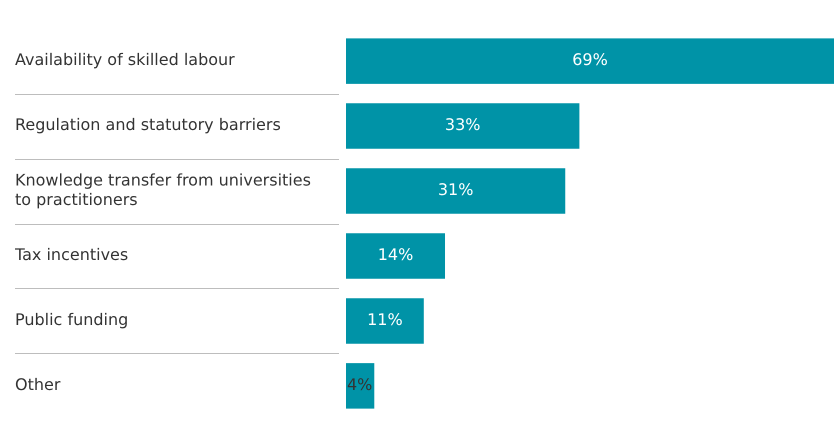  Describe the element at coordinates (163, 189) in the screenshot. I see `y-tick-label: Knowledge transfer from universities to practitioners` at that location.